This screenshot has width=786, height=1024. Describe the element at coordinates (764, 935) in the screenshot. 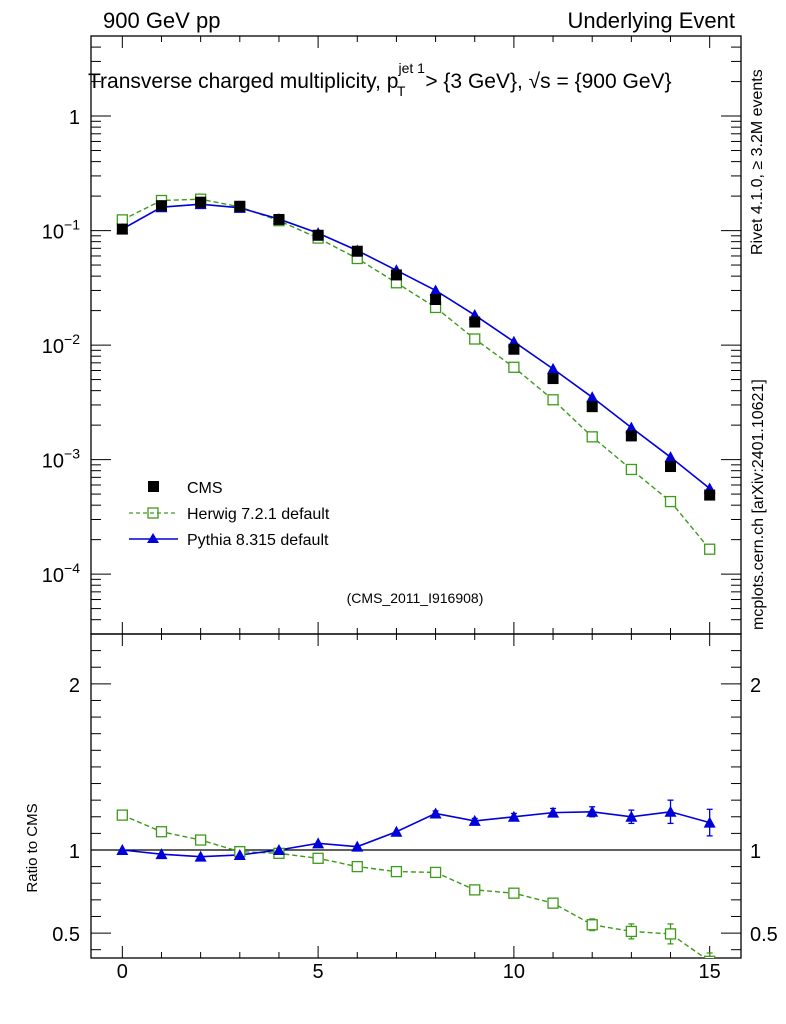

I see `ratio-tick-label-right: 0.5` at that location.